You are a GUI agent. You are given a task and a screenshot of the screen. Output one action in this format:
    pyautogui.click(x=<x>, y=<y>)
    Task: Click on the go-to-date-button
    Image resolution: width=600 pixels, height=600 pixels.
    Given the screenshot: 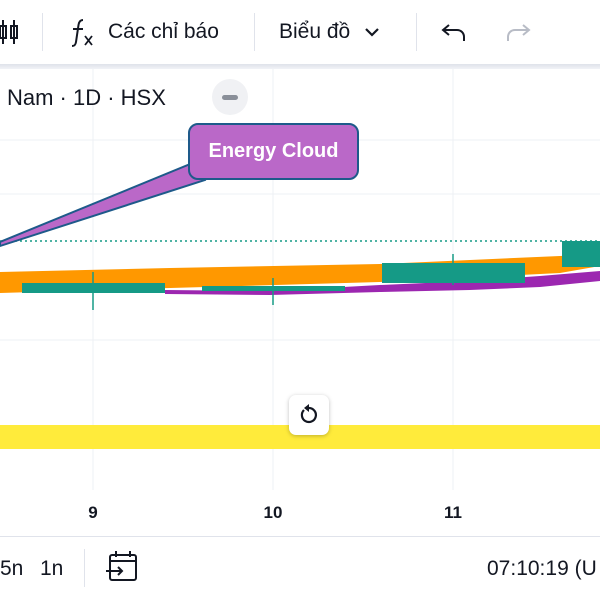 What is the action you would take?
    pyautogui.click(x=122, y=568)
    